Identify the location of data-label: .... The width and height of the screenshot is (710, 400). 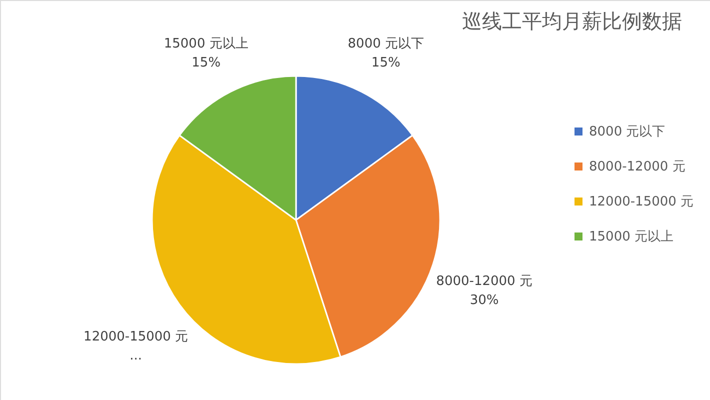
(136, 356).